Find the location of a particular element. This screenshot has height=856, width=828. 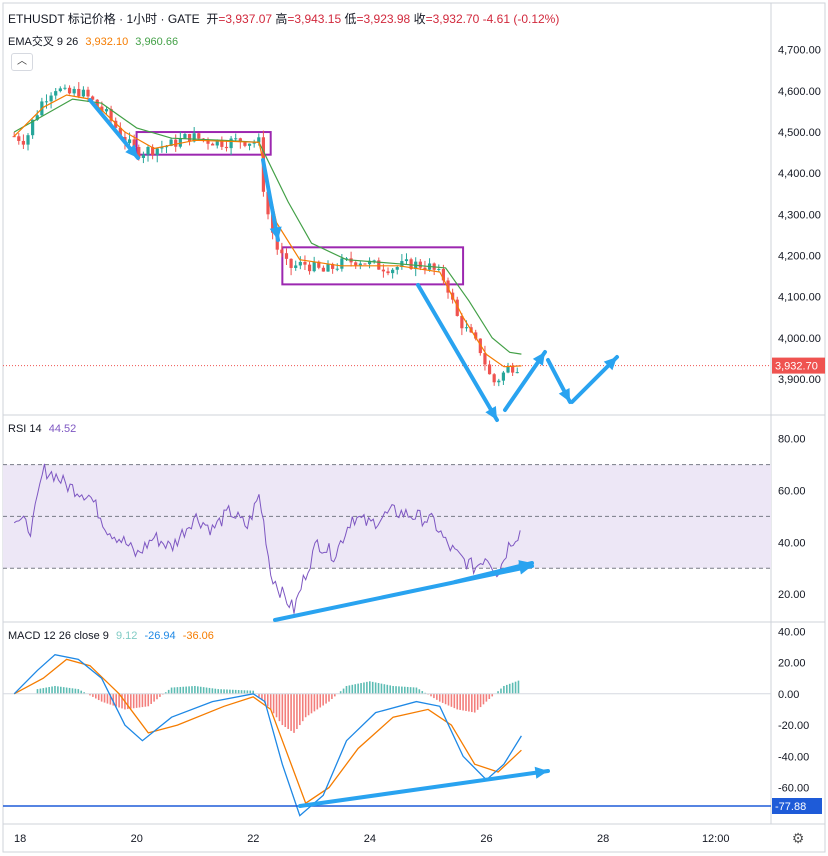

rsi-divergence-arrow-head is located at coordinates (525, 568).